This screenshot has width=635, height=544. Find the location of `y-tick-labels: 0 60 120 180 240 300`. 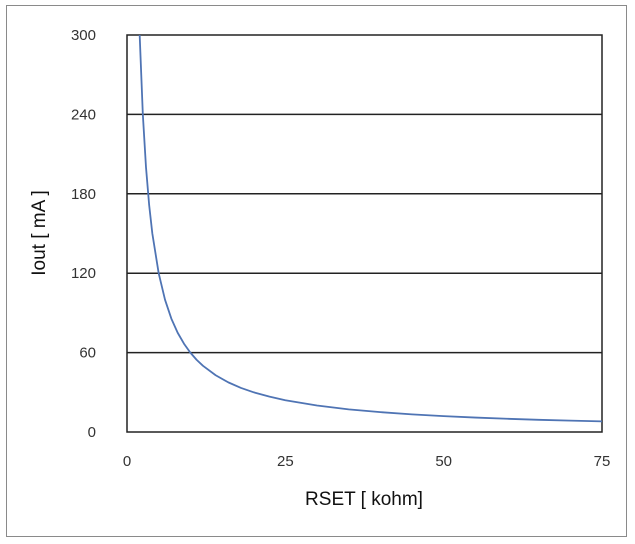

y-tick-labels: 0 60 120 180 240 300 is located at coordinates (83, 234).